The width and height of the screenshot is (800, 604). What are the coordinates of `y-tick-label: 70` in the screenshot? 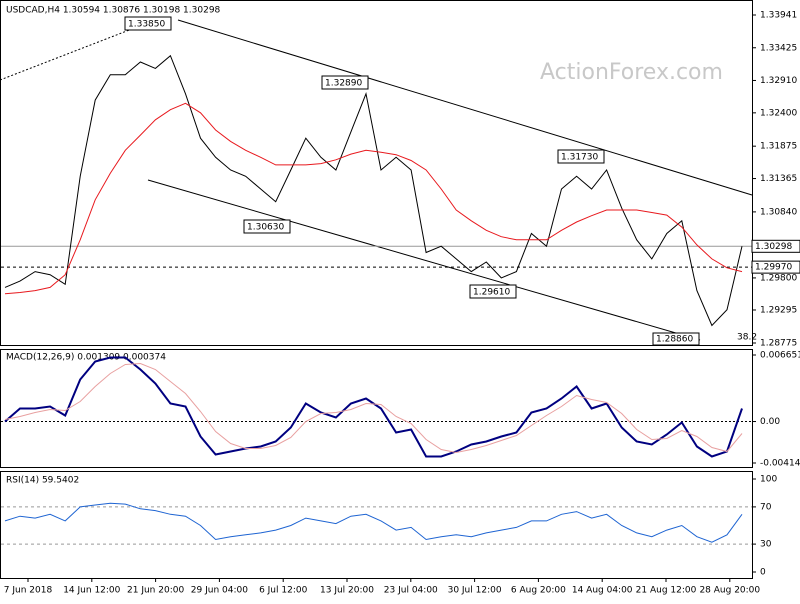 It's located at (766, 507).